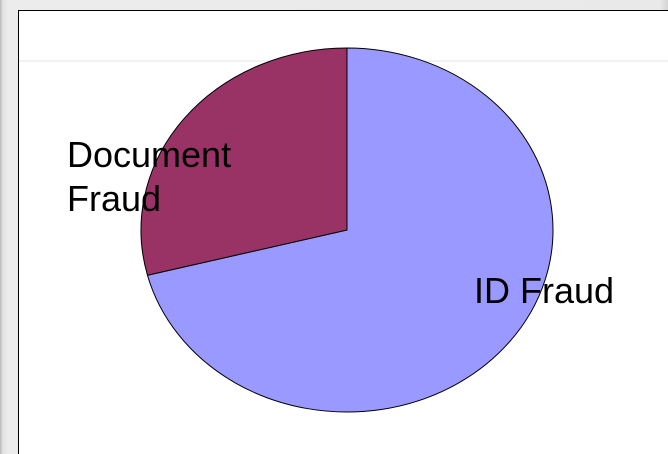  Describe the element at coordinates (114, 198) in the screenshot. I see `slice-label-line: Fraud` at that location.